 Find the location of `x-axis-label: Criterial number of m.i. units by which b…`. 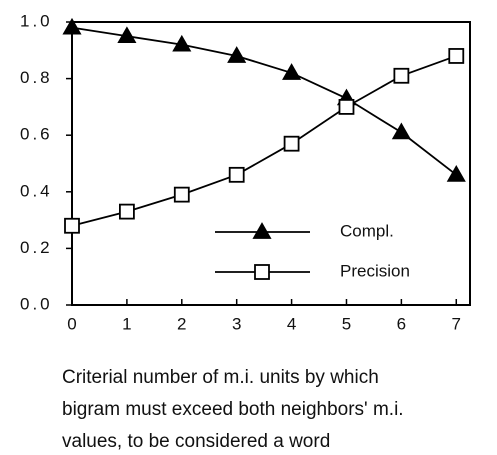

x-axis-label: Criterial number of m.i. units by which b… is located at coordinates (233, 409).